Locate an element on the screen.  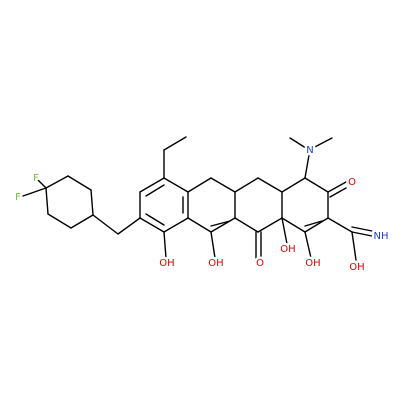
atom-label: NH is located at coordinates (381, 236).